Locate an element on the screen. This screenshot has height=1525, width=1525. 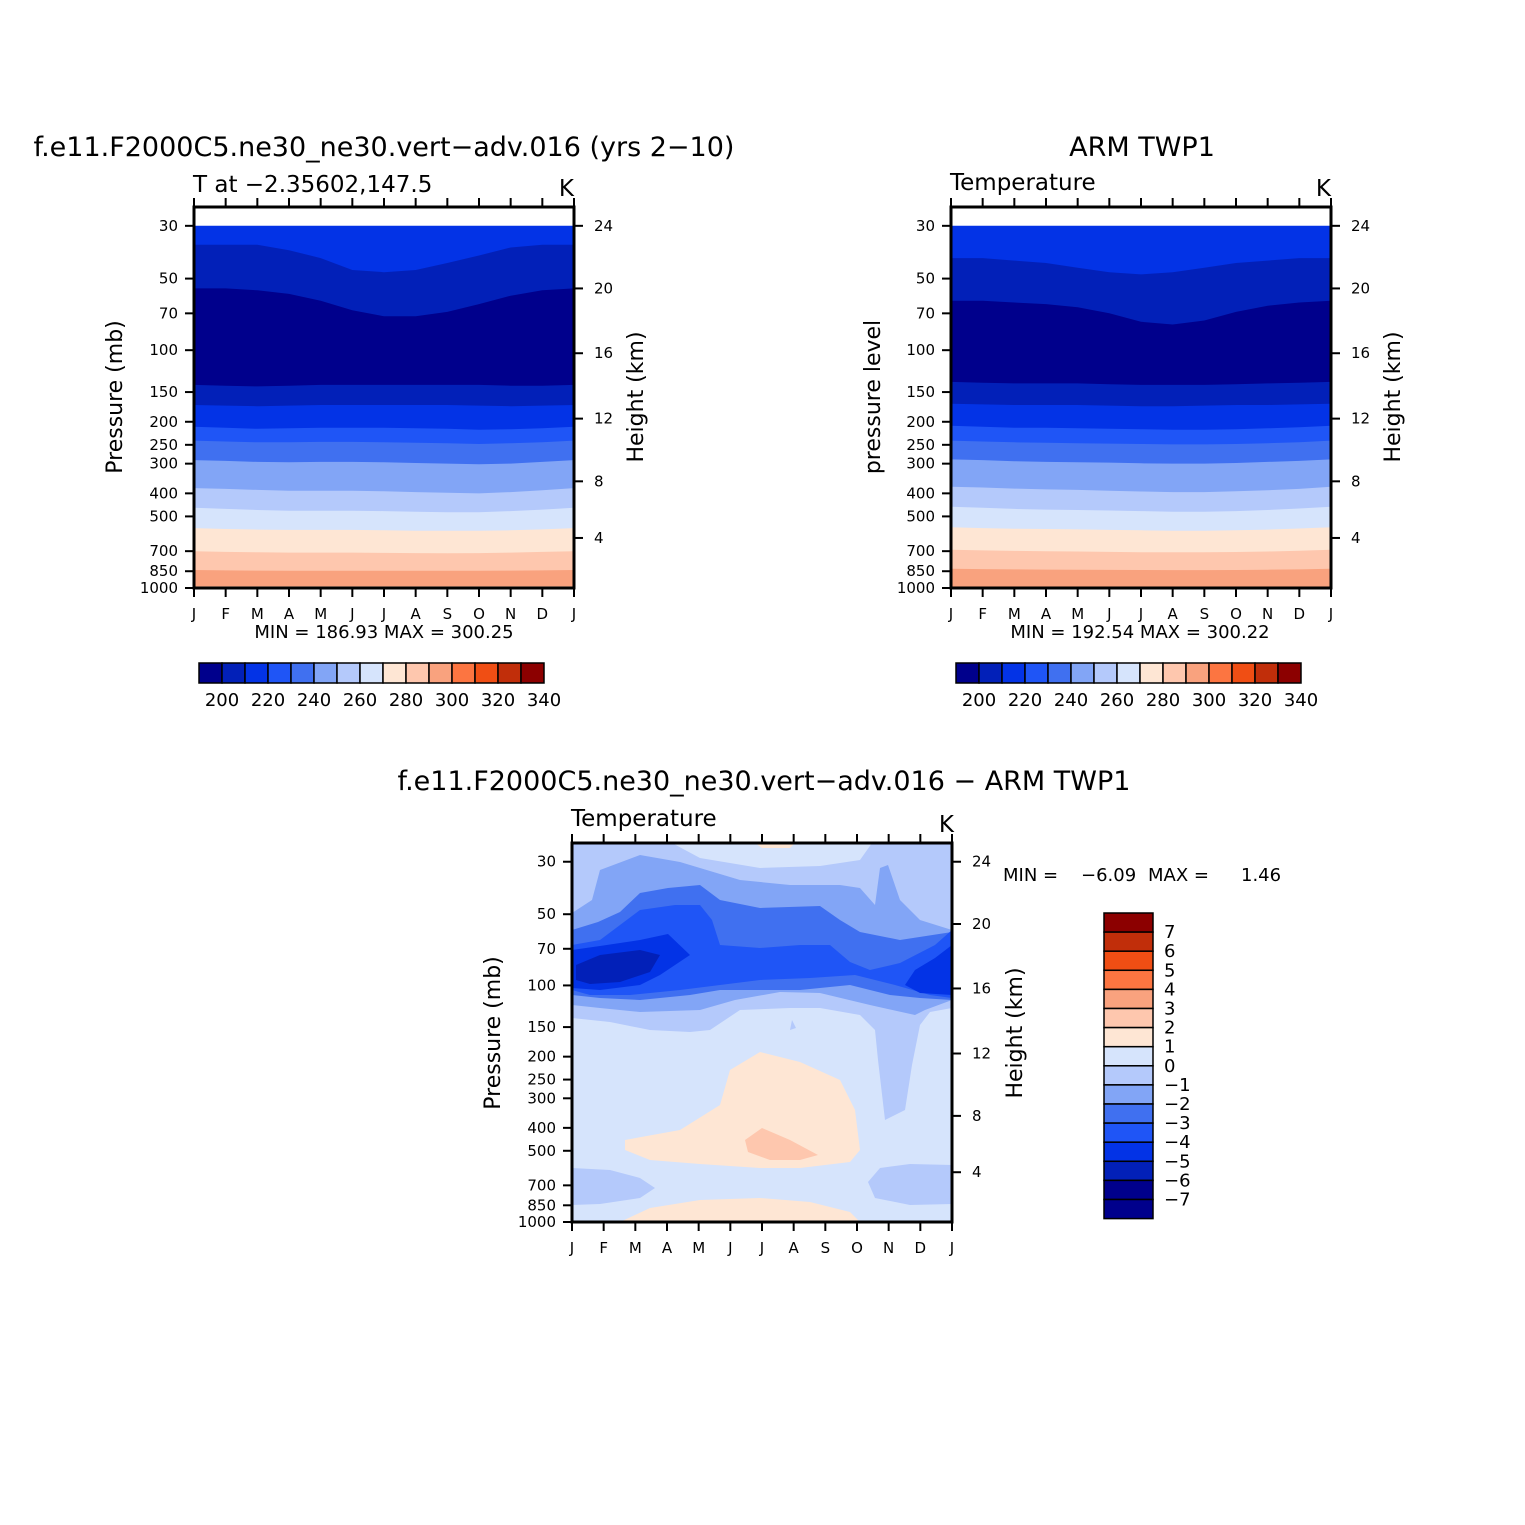
p2-xtick-label-1: F is located at coordinates (982, 614).